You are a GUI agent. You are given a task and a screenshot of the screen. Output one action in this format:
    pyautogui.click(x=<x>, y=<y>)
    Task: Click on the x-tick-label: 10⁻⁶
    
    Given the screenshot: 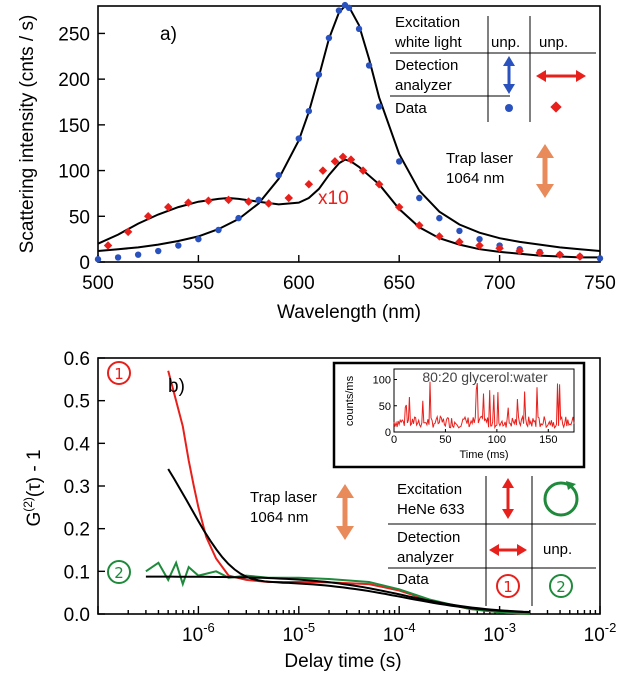 What is the action you would take?
    pyautogui.click(x=198, y=633)
    